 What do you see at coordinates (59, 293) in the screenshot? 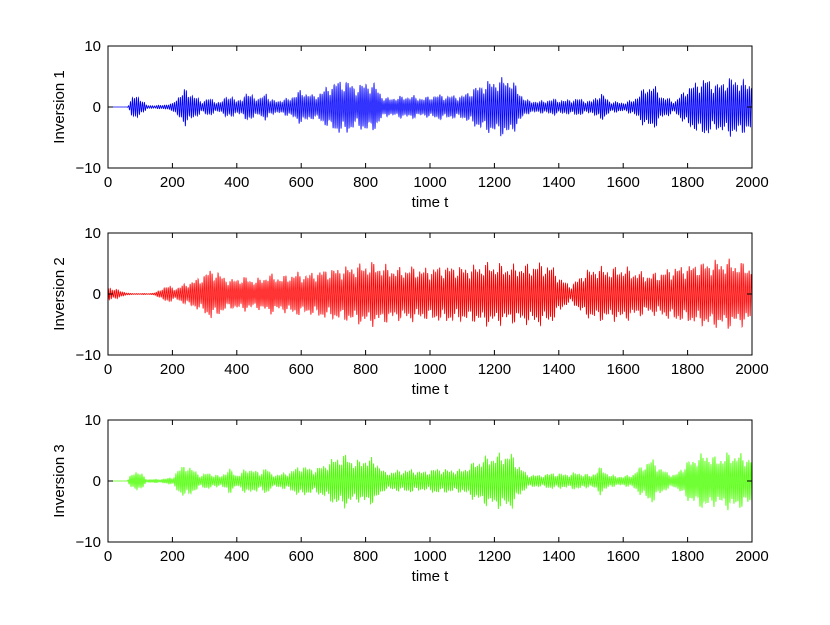
I see `y-axis-label: Inversion 2` at bounding box center [59, 293].